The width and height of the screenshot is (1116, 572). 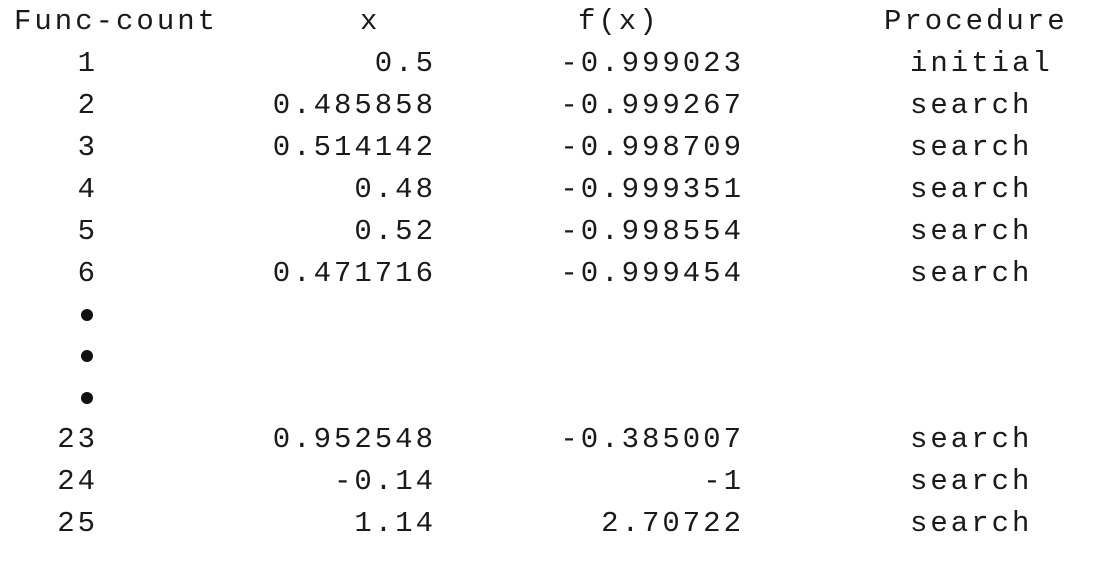 What do you see at coordinates (652, 105) in the screenshot?
I see `fx-cell: -0.999267` at bounding box center [652, 105].